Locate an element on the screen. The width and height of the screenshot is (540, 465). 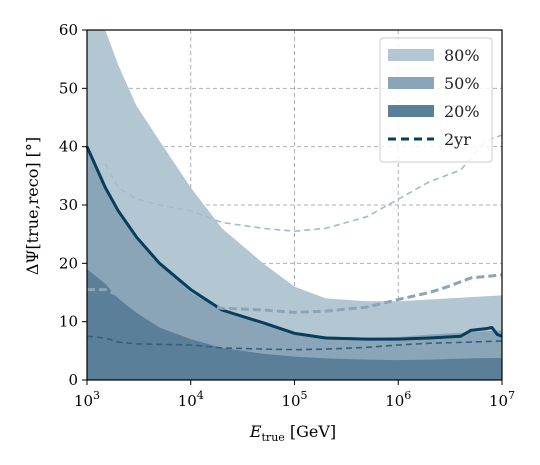
legend: 80% 50% 20% 2yr is located at coordinates (436, 100).